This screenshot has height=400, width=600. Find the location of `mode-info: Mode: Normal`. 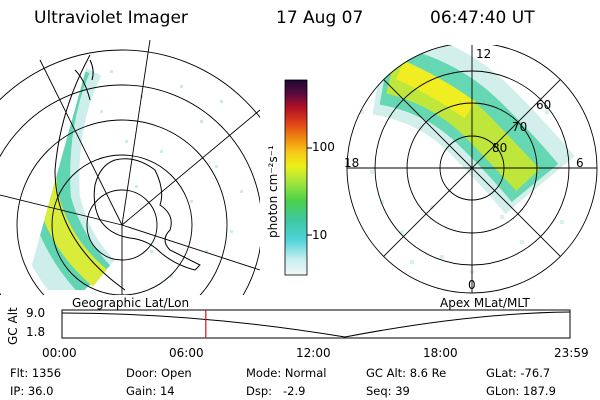

mode-info: Mode: Normal is located at coordinates (286, 373).